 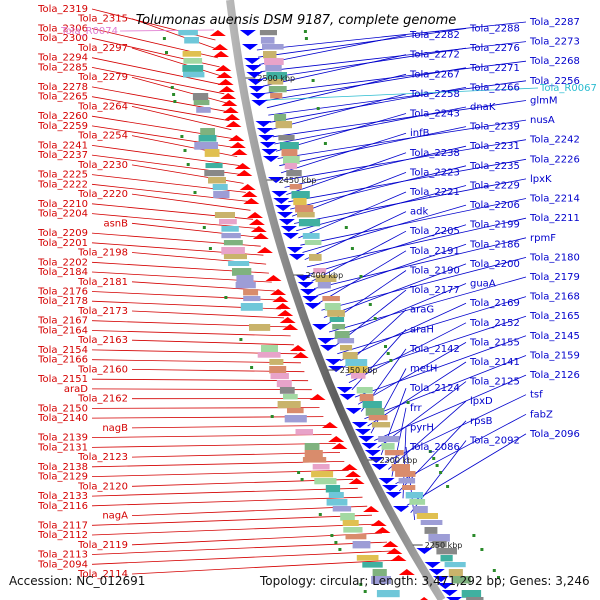 I want to click on gene-label: Tola_2276, so click(x=494, y=48).